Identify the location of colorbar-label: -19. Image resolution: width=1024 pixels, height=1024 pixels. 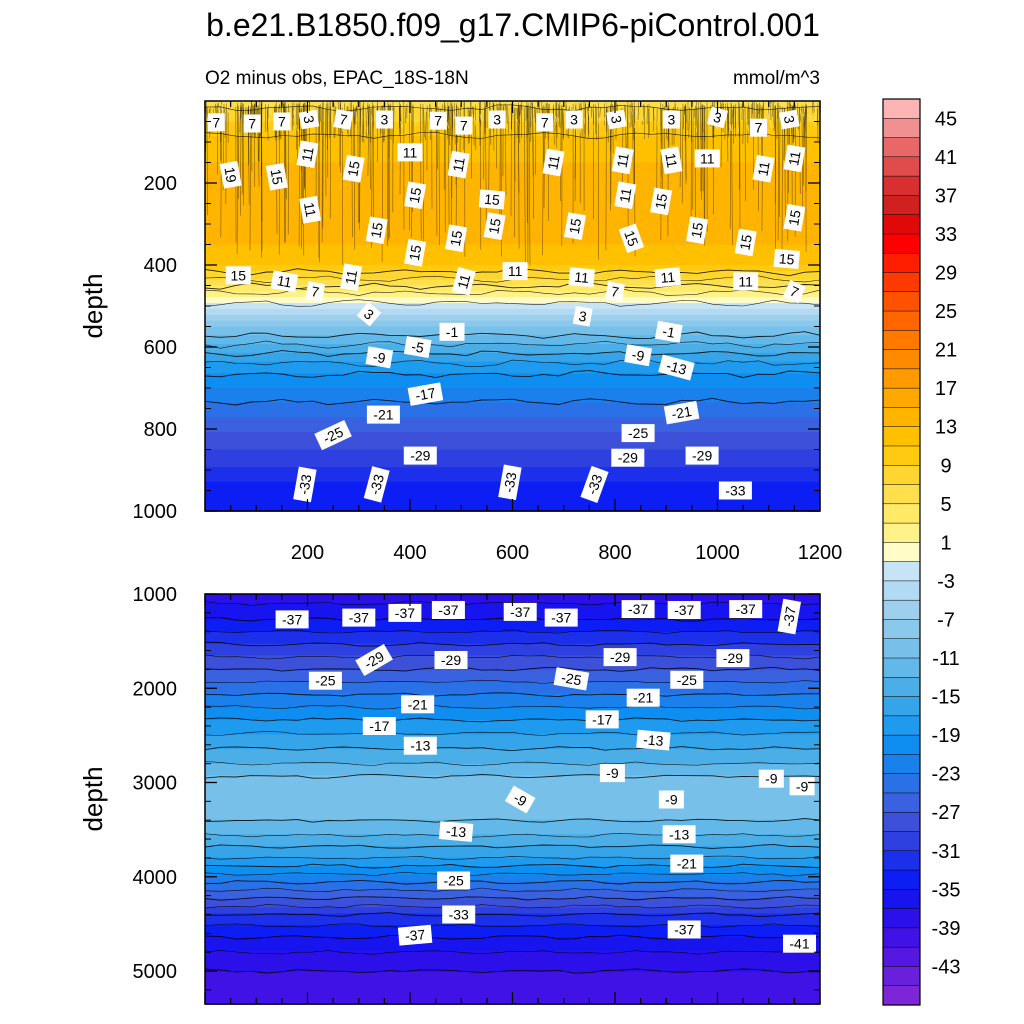
(946, 736).